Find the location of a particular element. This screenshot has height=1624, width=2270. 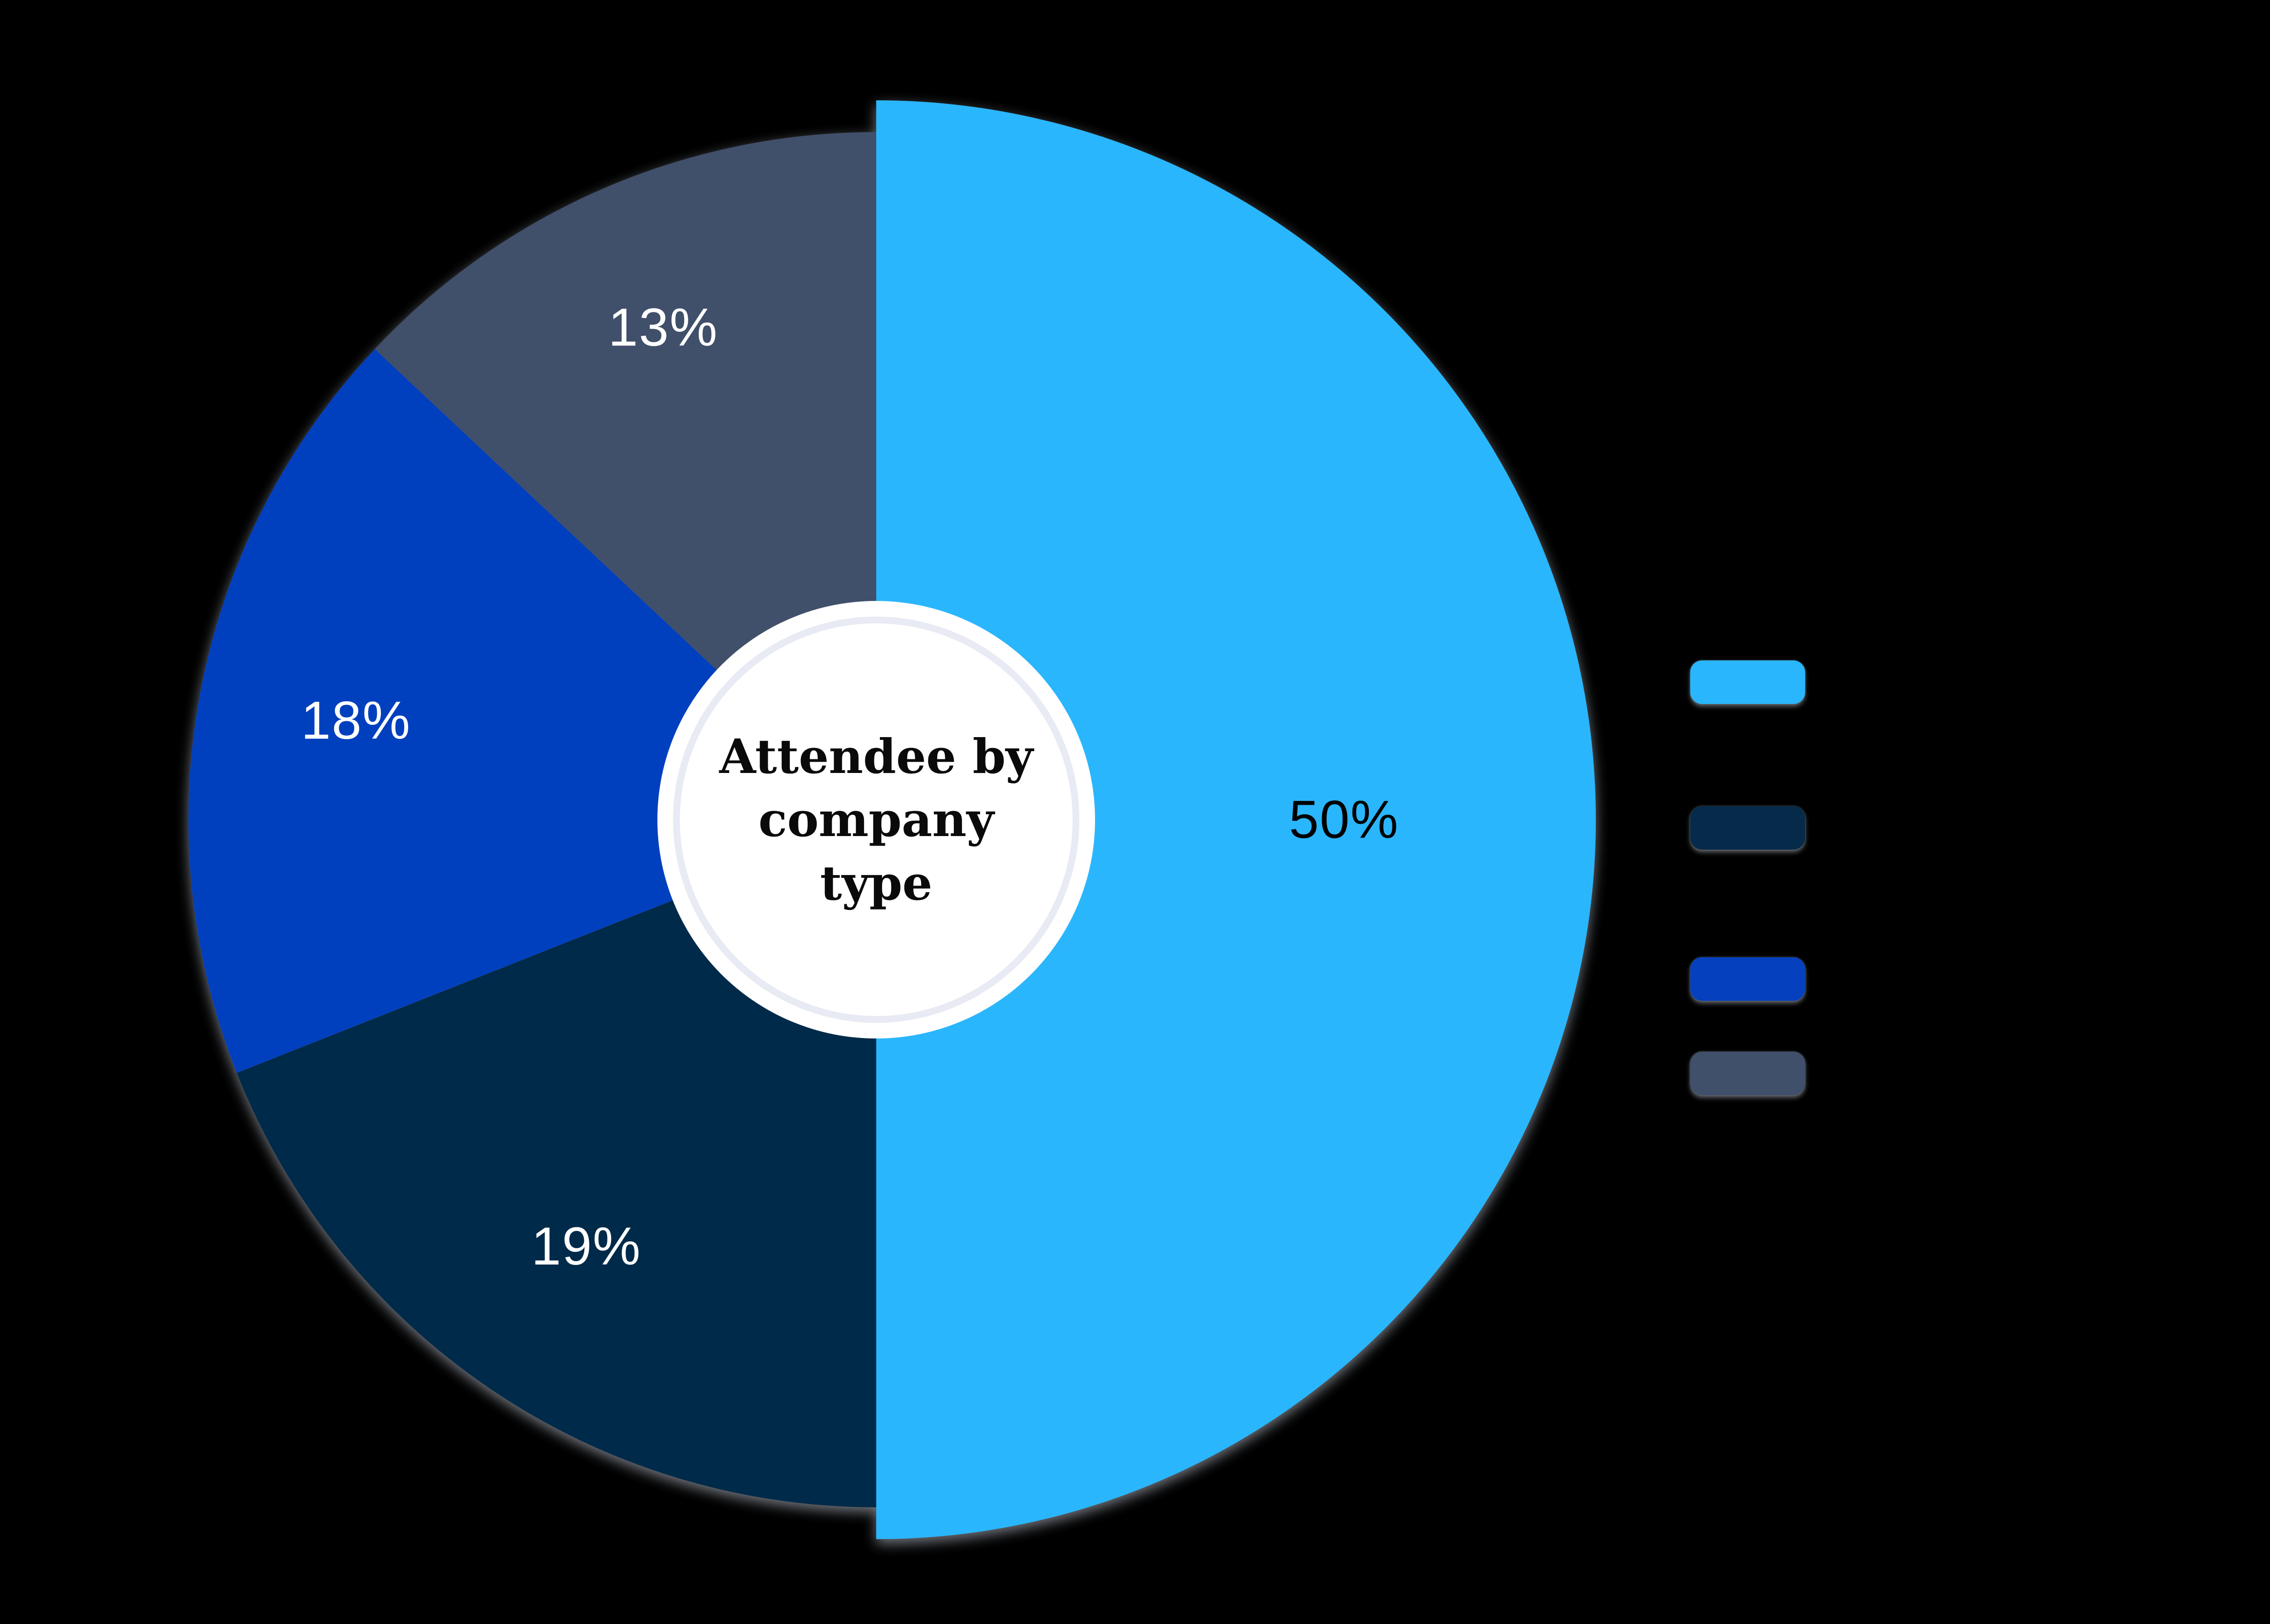

pie-center-circle is located at coordinates (876, 819).